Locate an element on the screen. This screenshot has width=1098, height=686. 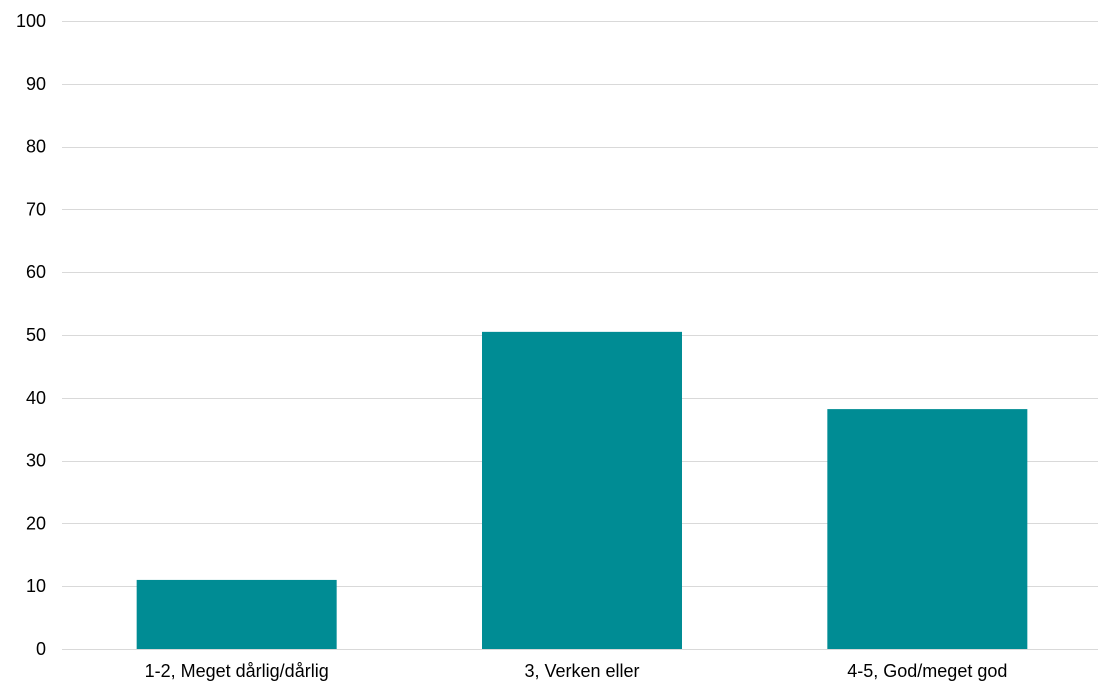
x-tick-label: 4-5, God/meget god is located at coordinates (927, 671).